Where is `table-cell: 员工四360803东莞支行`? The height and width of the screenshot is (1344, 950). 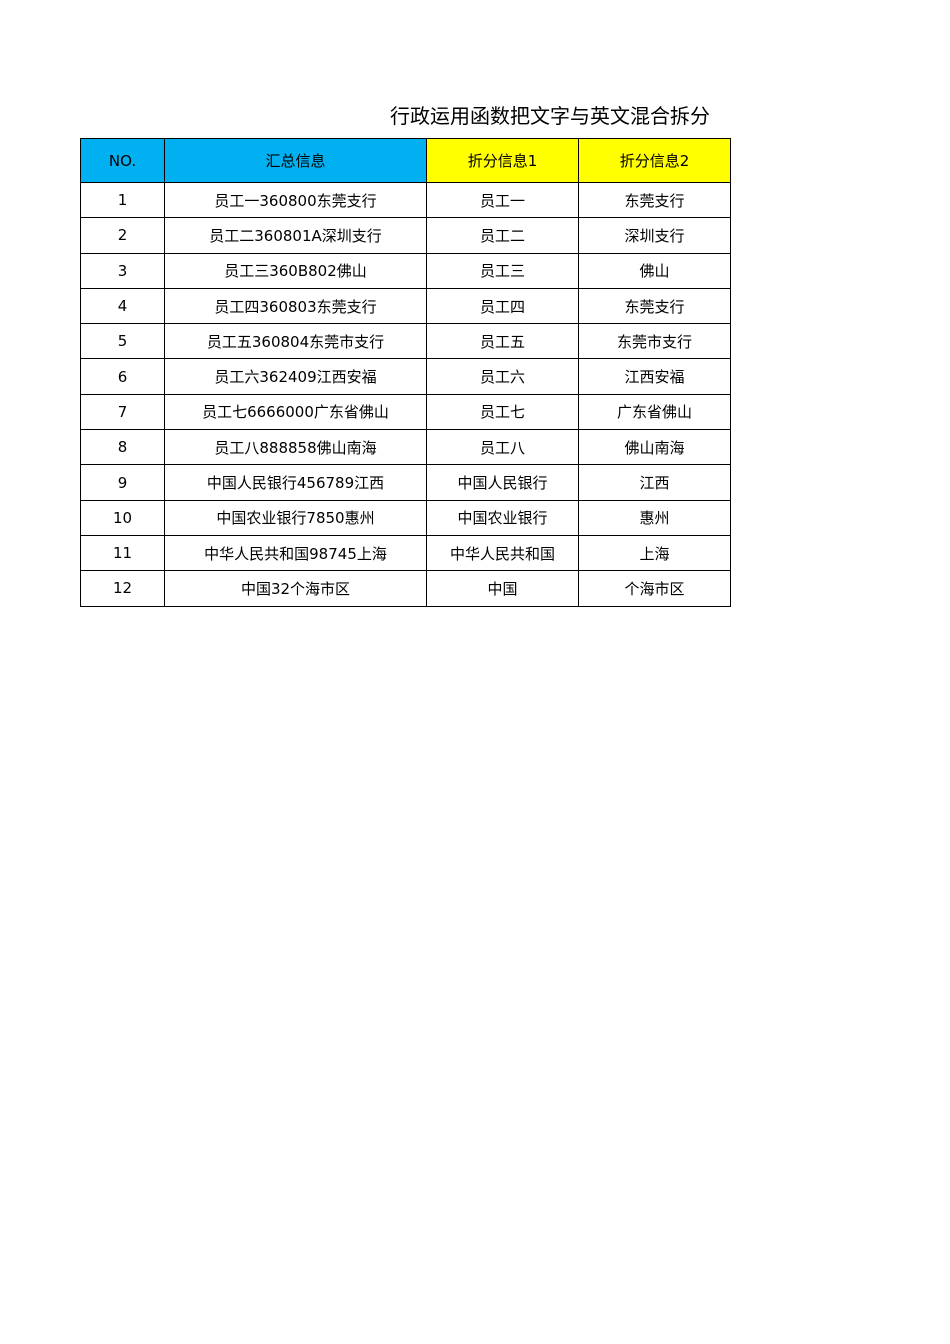
table-cell: 员工四360803东莞支行 is located at coordinates (295, 306).